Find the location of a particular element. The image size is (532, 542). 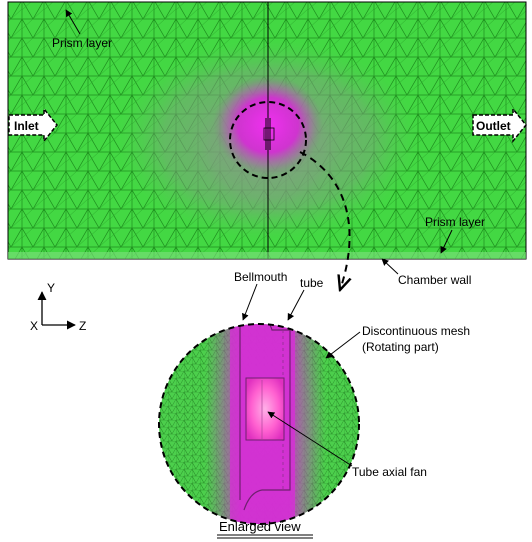

svg-text: X is located at coordinates (34, 326).